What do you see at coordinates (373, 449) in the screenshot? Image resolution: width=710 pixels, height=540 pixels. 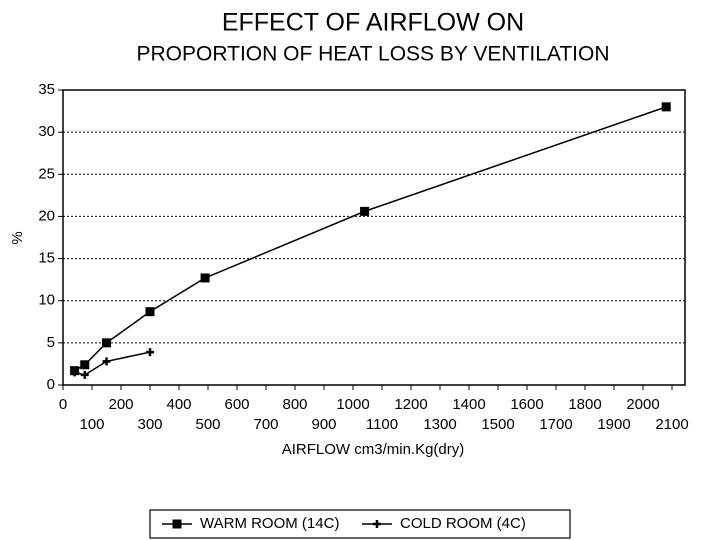 I see `x-axis-label: AIRFLOW cm3/min.Kg(dry)` at bounding box center [373, 449].